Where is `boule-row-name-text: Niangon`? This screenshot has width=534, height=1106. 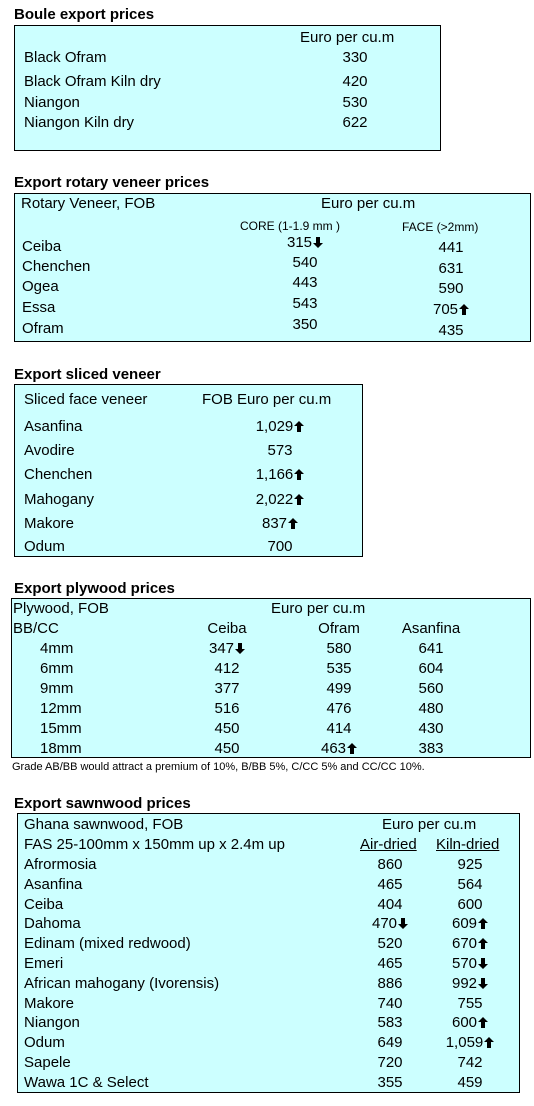
boule-row-name-text: Niangon is located at coordinates (52, 102).